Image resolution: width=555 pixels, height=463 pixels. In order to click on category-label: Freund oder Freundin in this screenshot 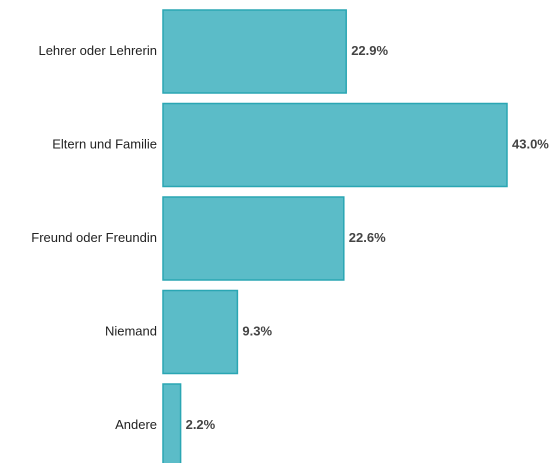, I will do `click(94, 237)`.